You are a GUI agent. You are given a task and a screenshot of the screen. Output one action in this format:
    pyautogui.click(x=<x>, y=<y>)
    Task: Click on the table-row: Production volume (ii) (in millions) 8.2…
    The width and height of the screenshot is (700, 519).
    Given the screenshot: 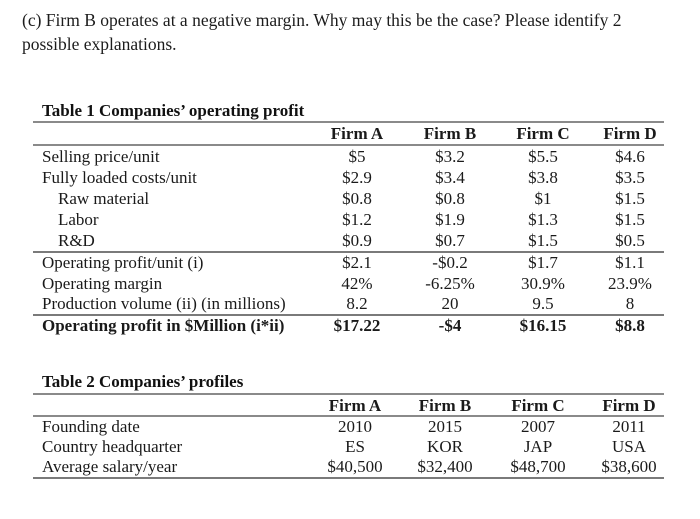 What is the action you would take?
    pyautogui.click(x=353, y=303)
    